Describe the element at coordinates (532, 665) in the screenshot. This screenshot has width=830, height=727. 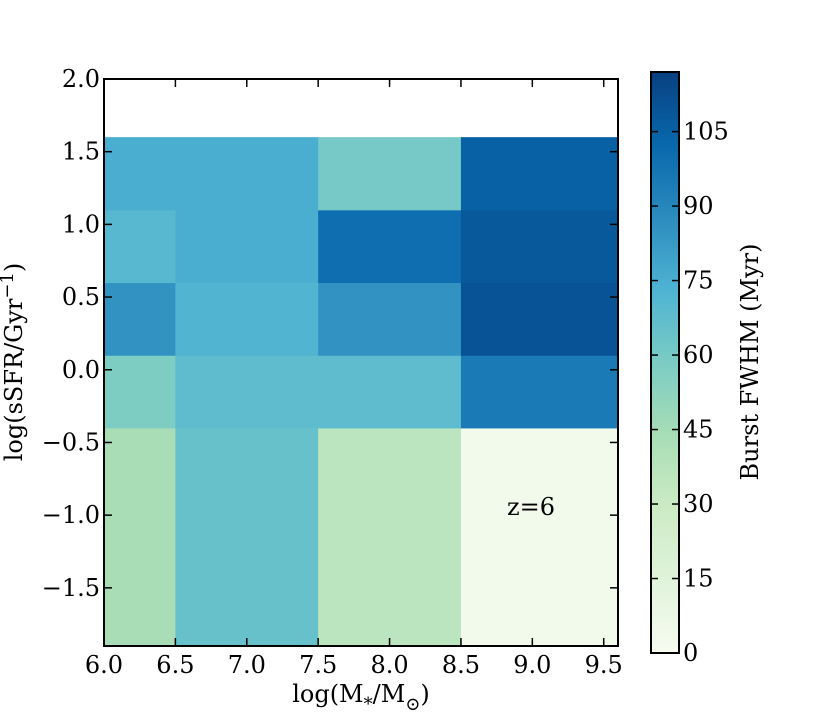
I see `x-tick-label: 9.0` at that location.